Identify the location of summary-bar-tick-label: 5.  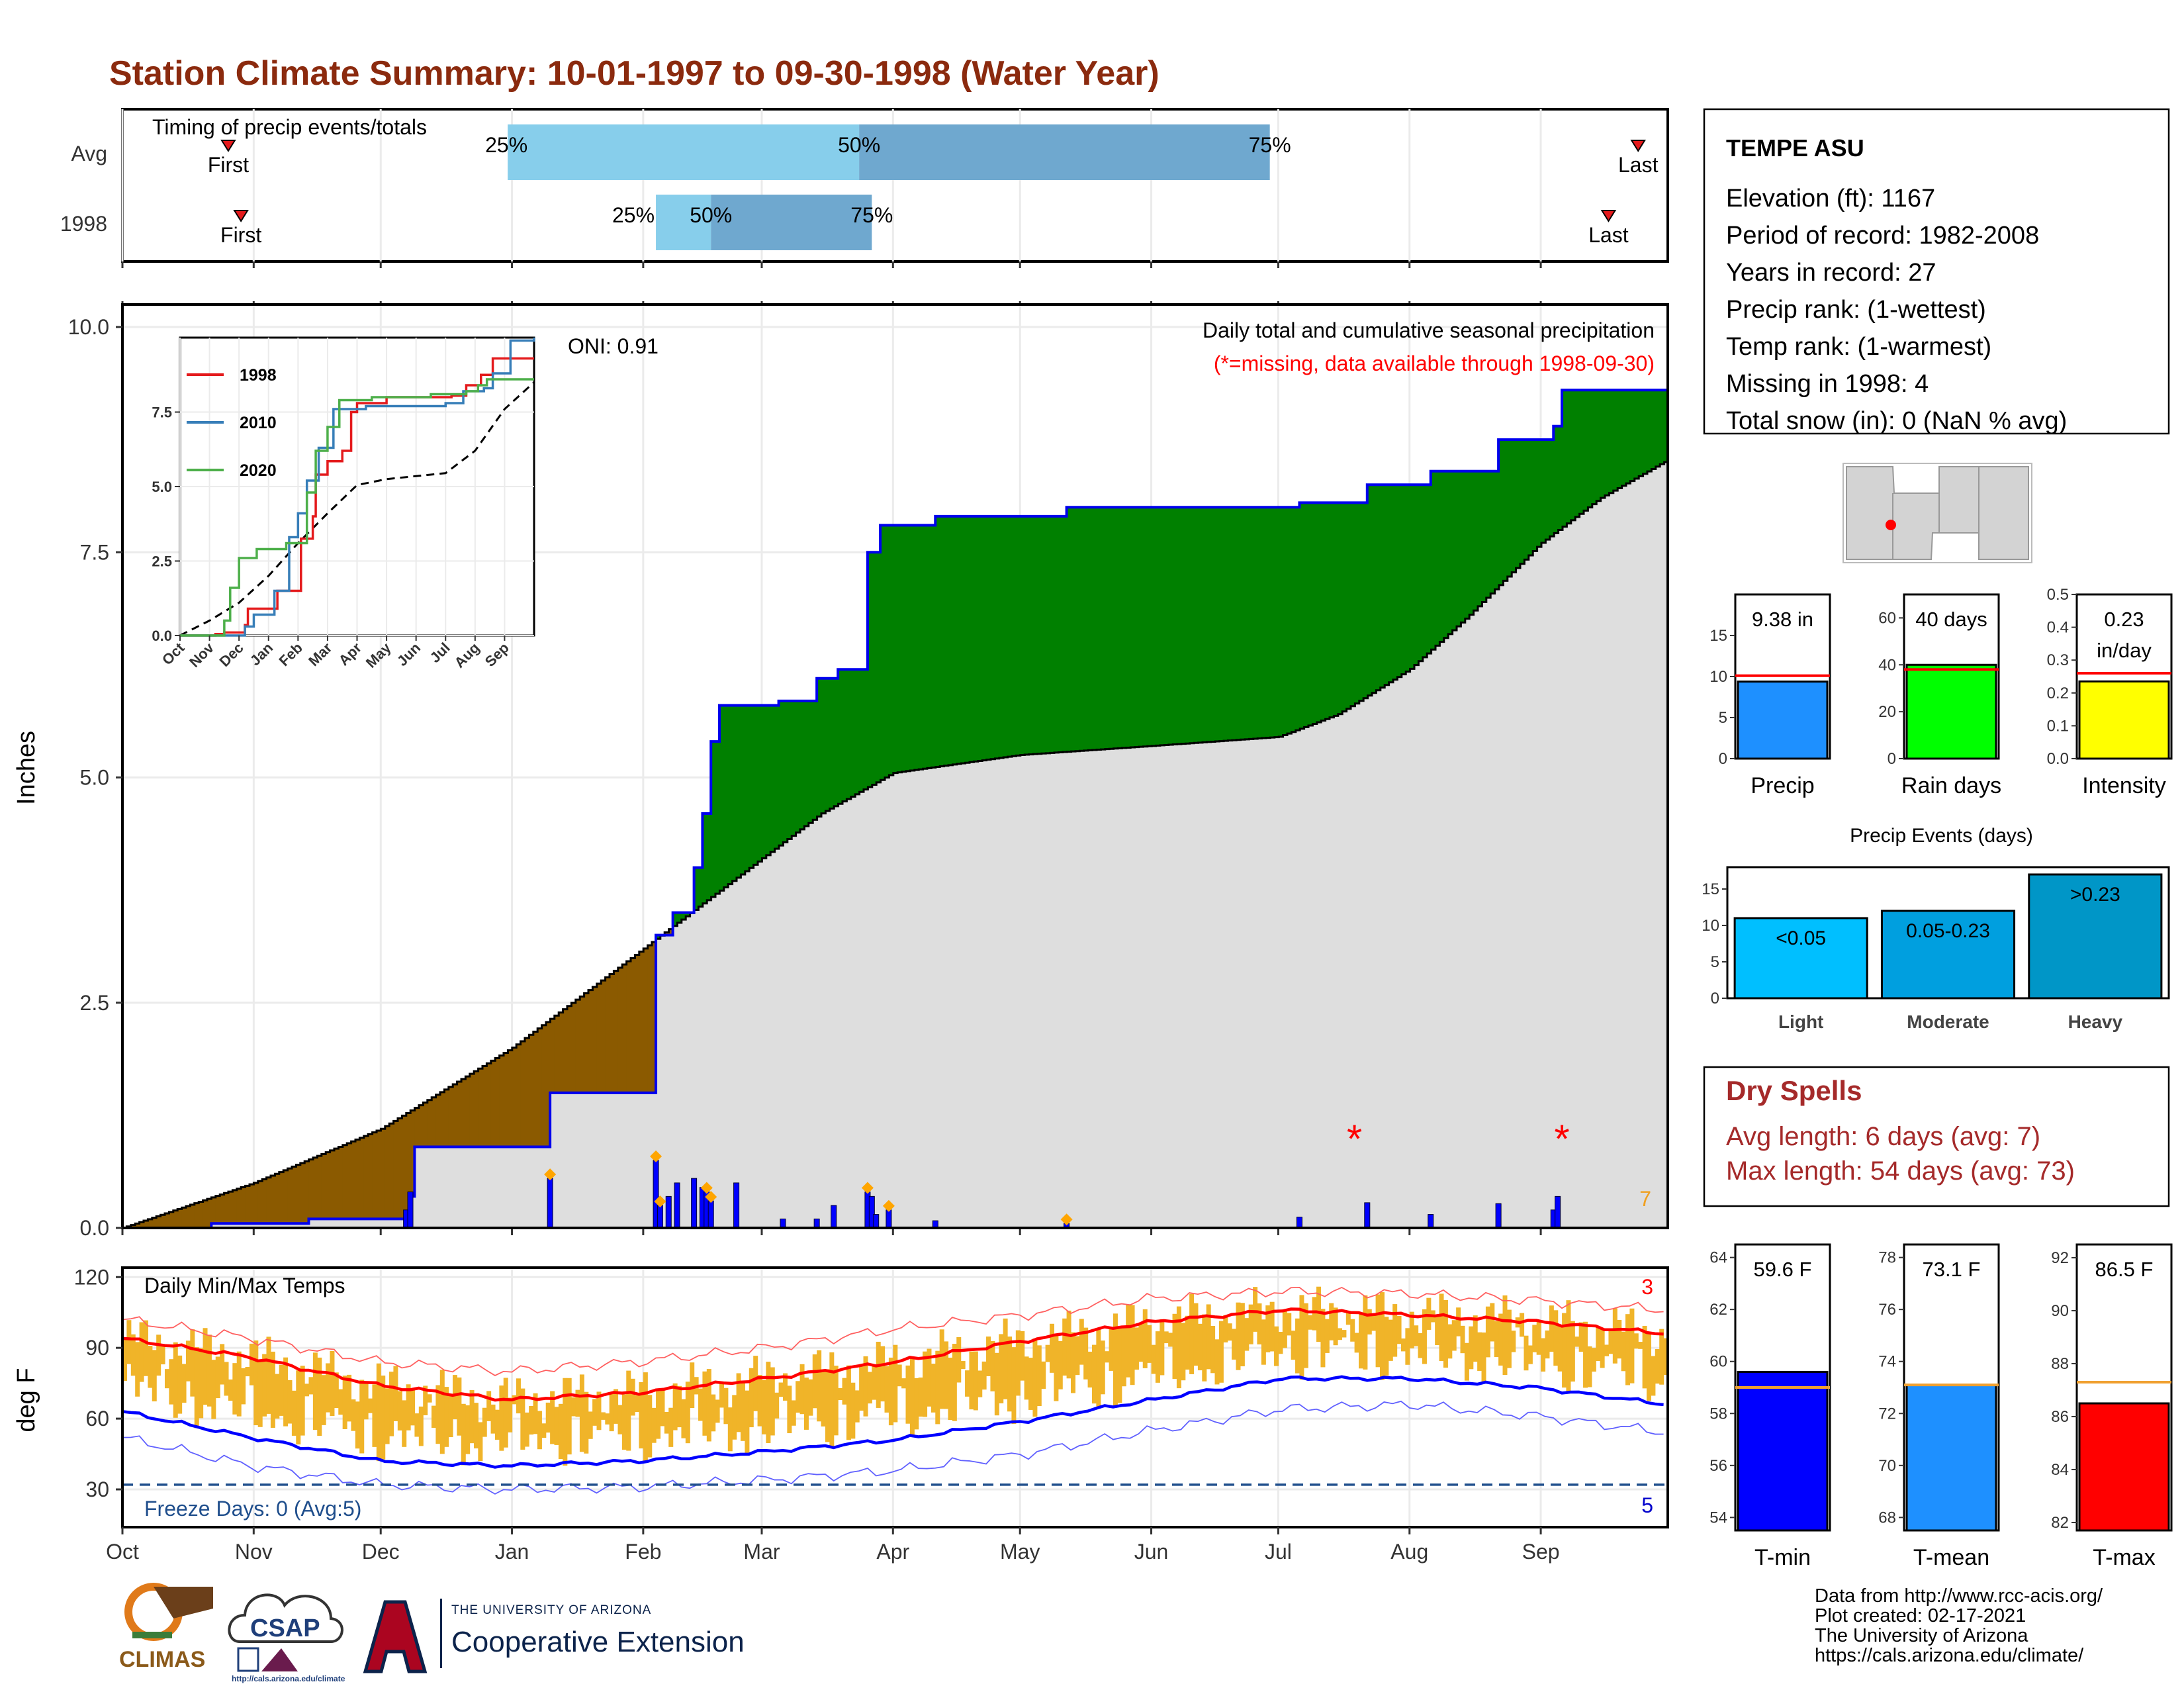
(1723, 718).